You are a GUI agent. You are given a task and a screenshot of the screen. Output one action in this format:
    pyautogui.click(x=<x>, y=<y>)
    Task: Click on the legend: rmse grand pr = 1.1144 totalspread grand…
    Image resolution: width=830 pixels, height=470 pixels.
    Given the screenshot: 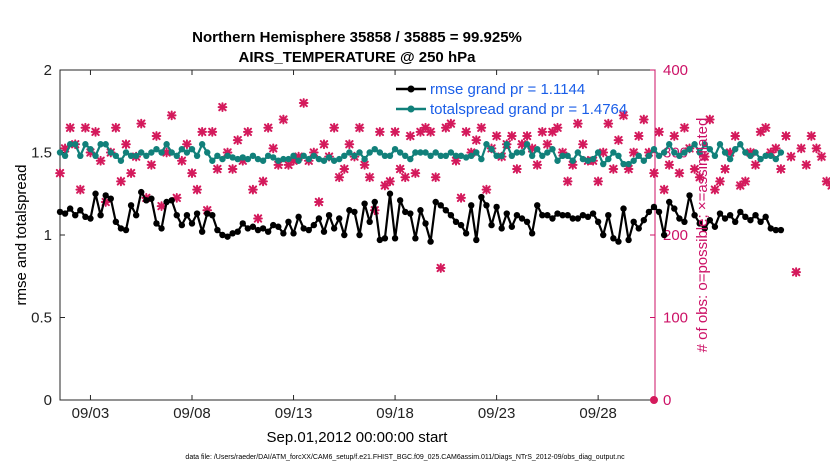 What is the action you would take?
    pyautogui.click(x=511, y=99)
    